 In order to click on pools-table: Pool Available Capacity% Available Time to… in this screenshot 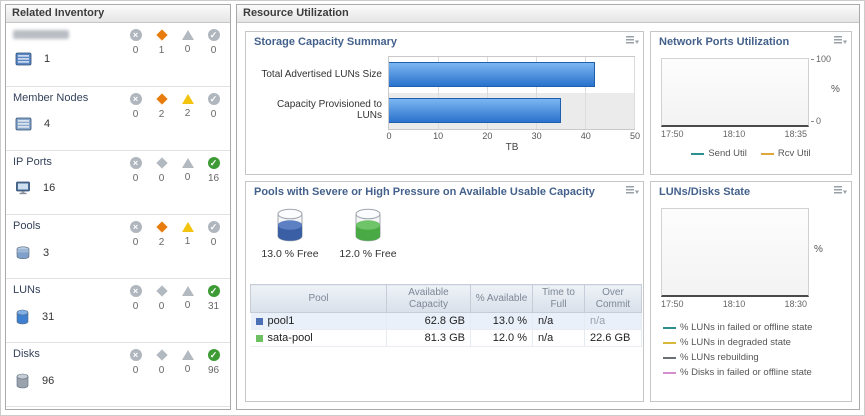, I will do `click(446, 315)`.